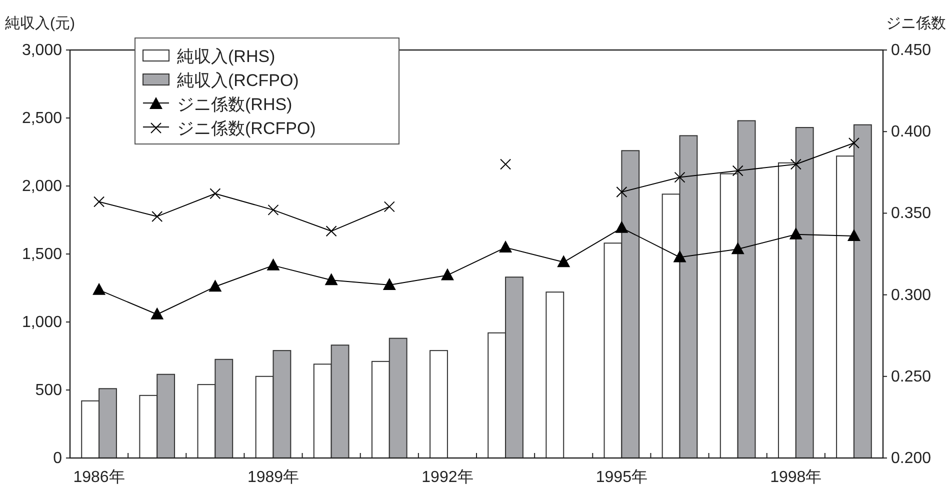 The image size is (951, 495). I want to click on y-tick-label: 500, so click(48, 390).